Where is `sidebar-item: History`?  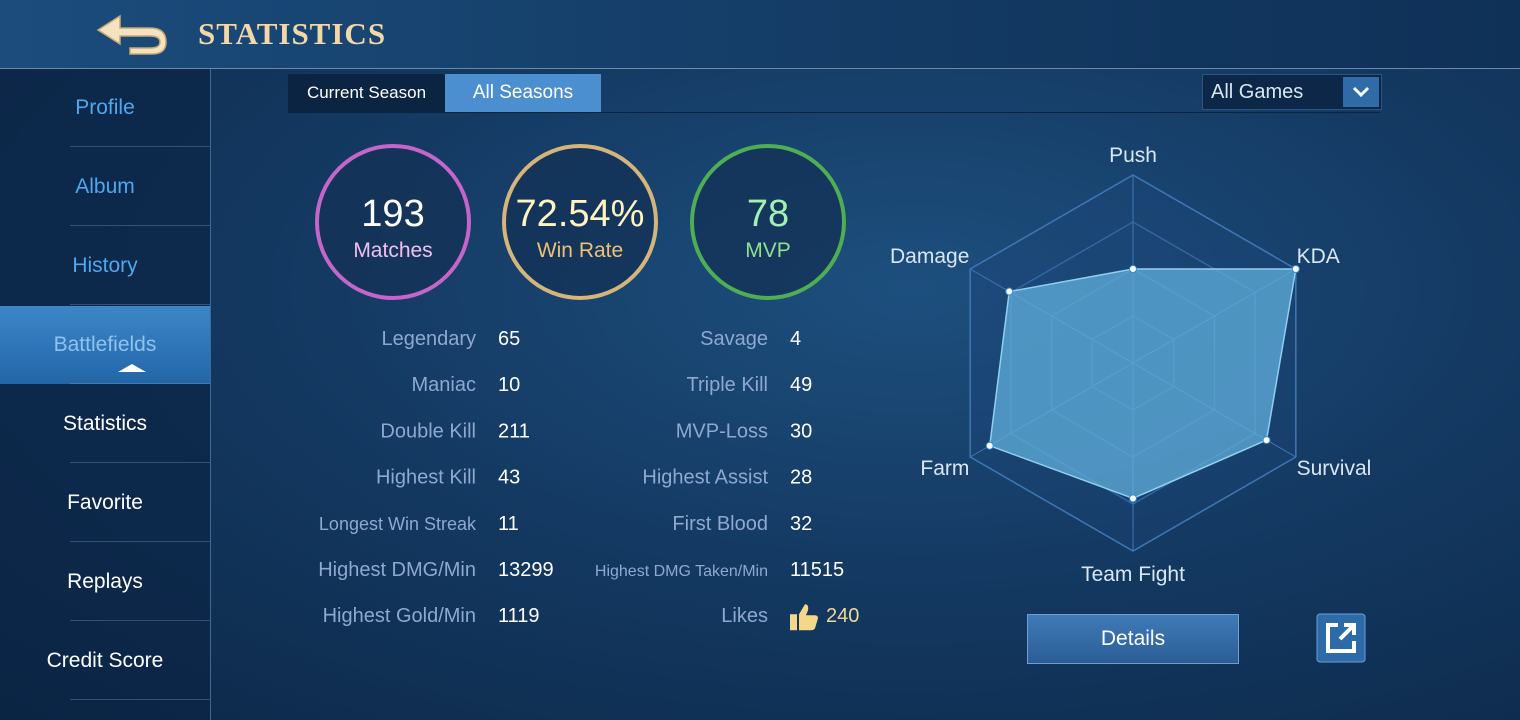
sidebar-item: History is located at coordinates (105, 266).